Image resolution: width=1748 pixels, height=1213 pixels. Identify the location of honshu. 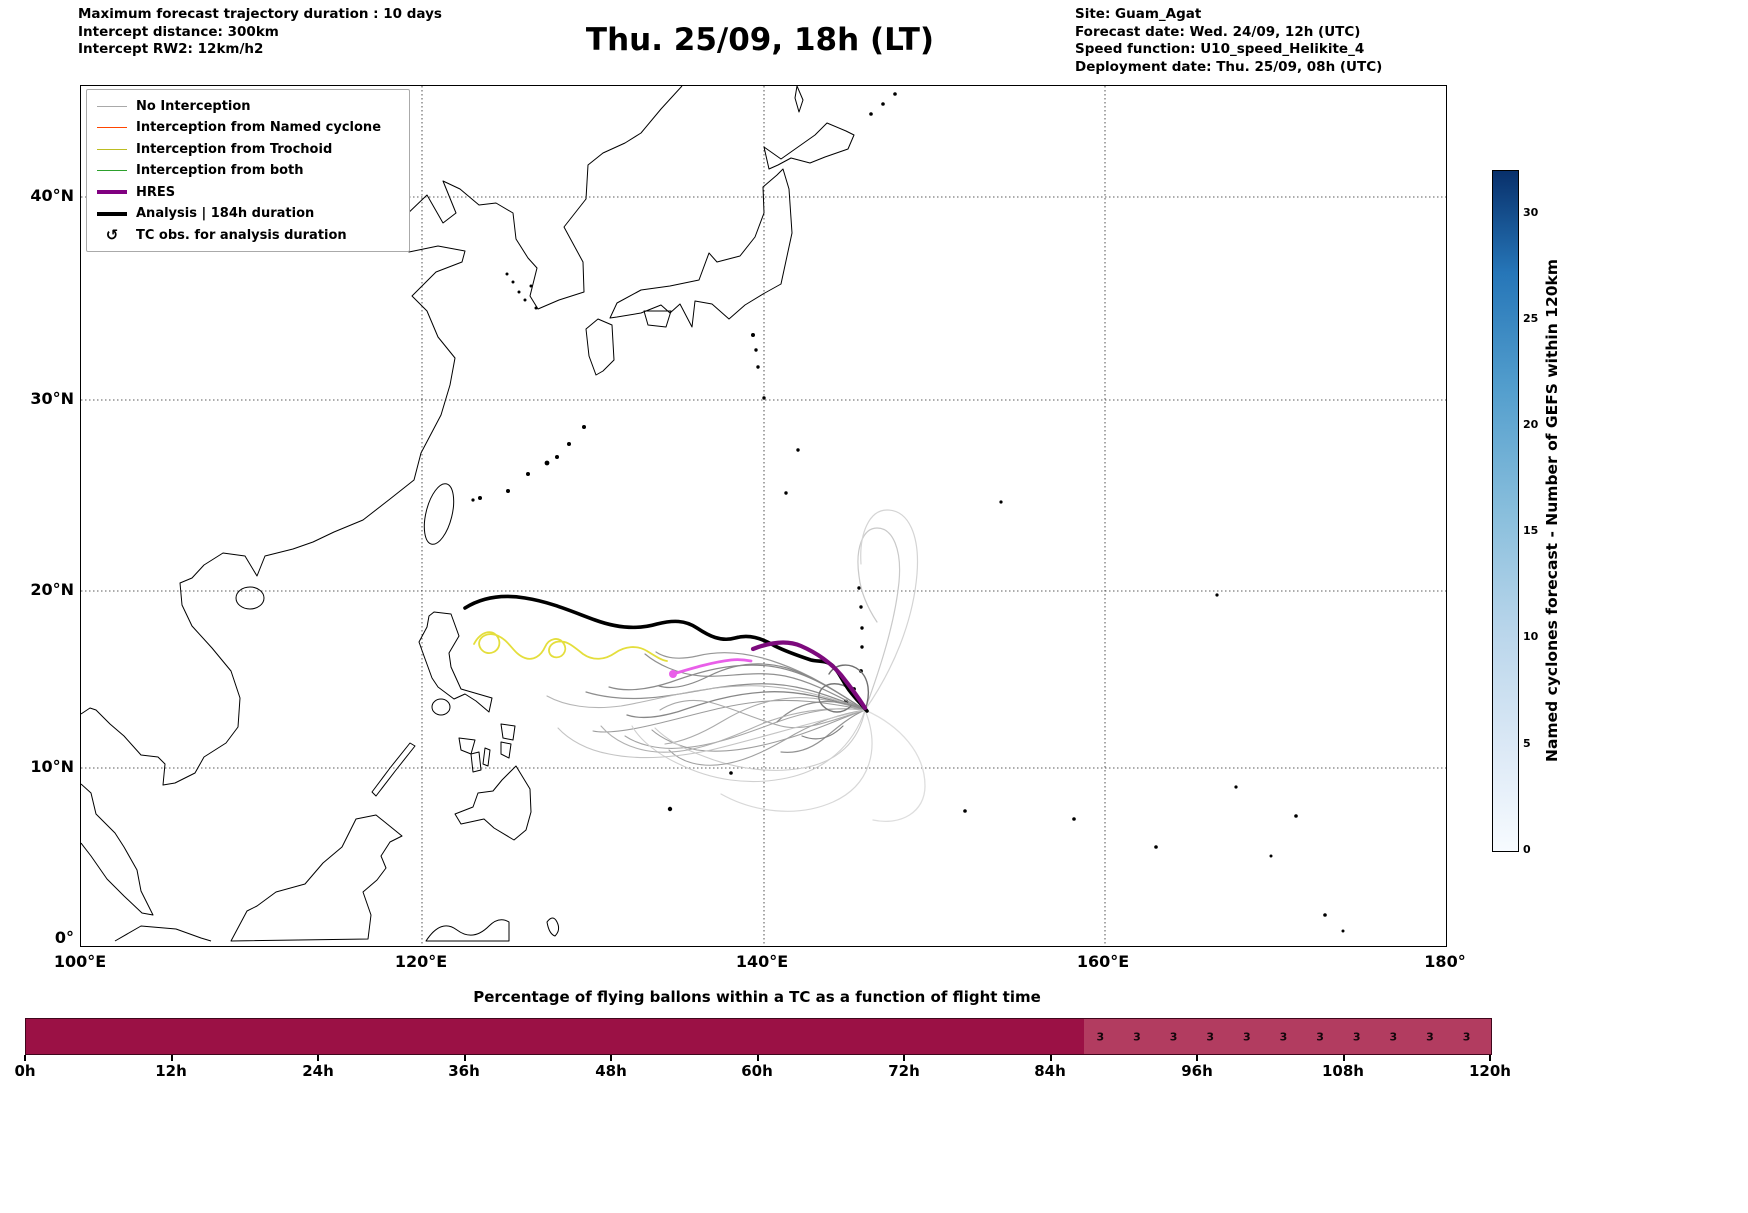
(701, 248).